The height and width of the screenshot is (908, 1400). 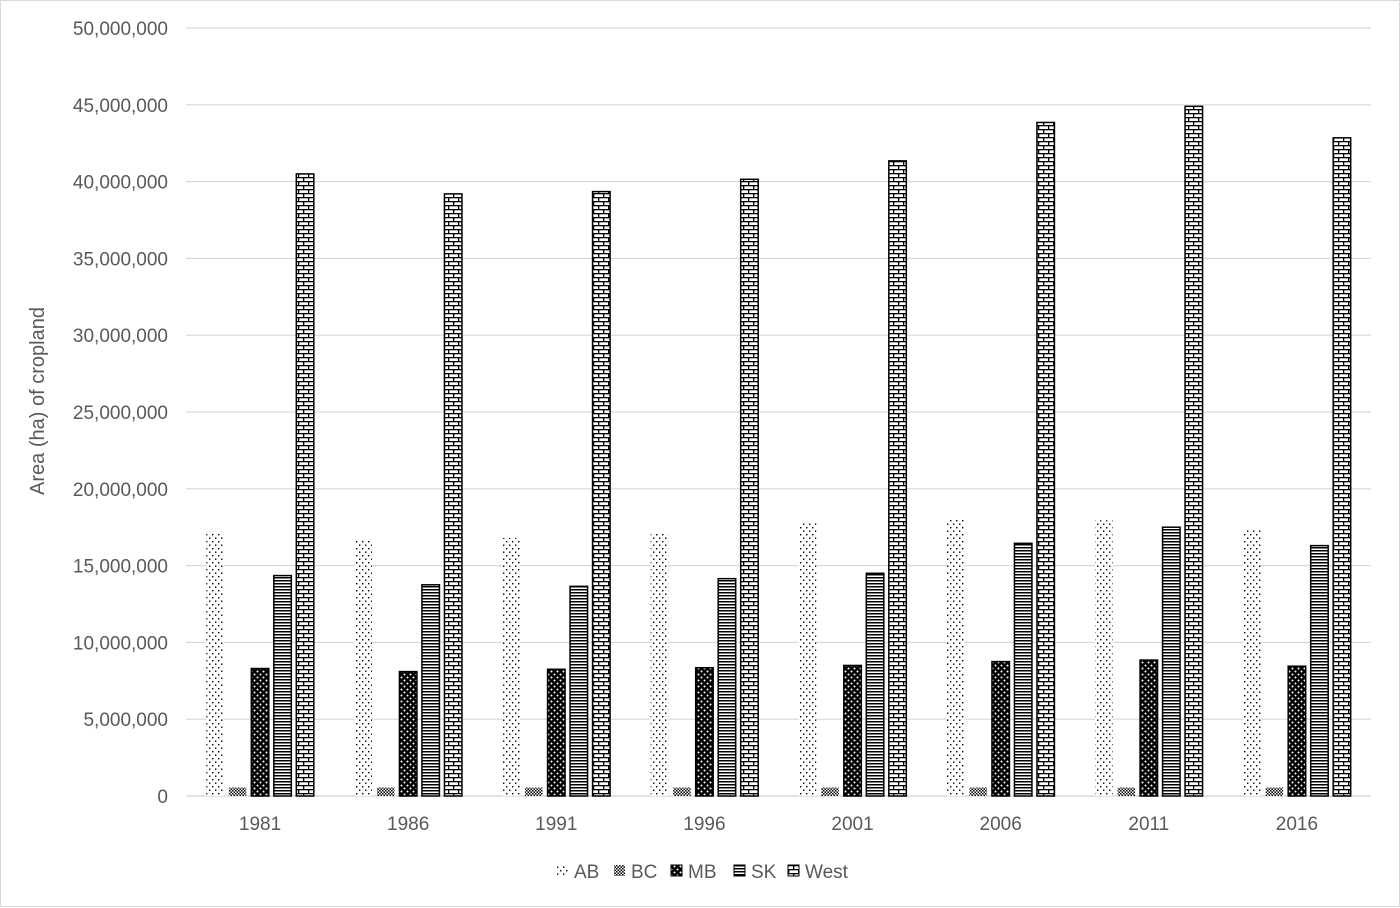 What do you see at coordinates (644, 872) in the screenshot?
I see `legend-label-bc: BC` at bounding box center [644, 872].